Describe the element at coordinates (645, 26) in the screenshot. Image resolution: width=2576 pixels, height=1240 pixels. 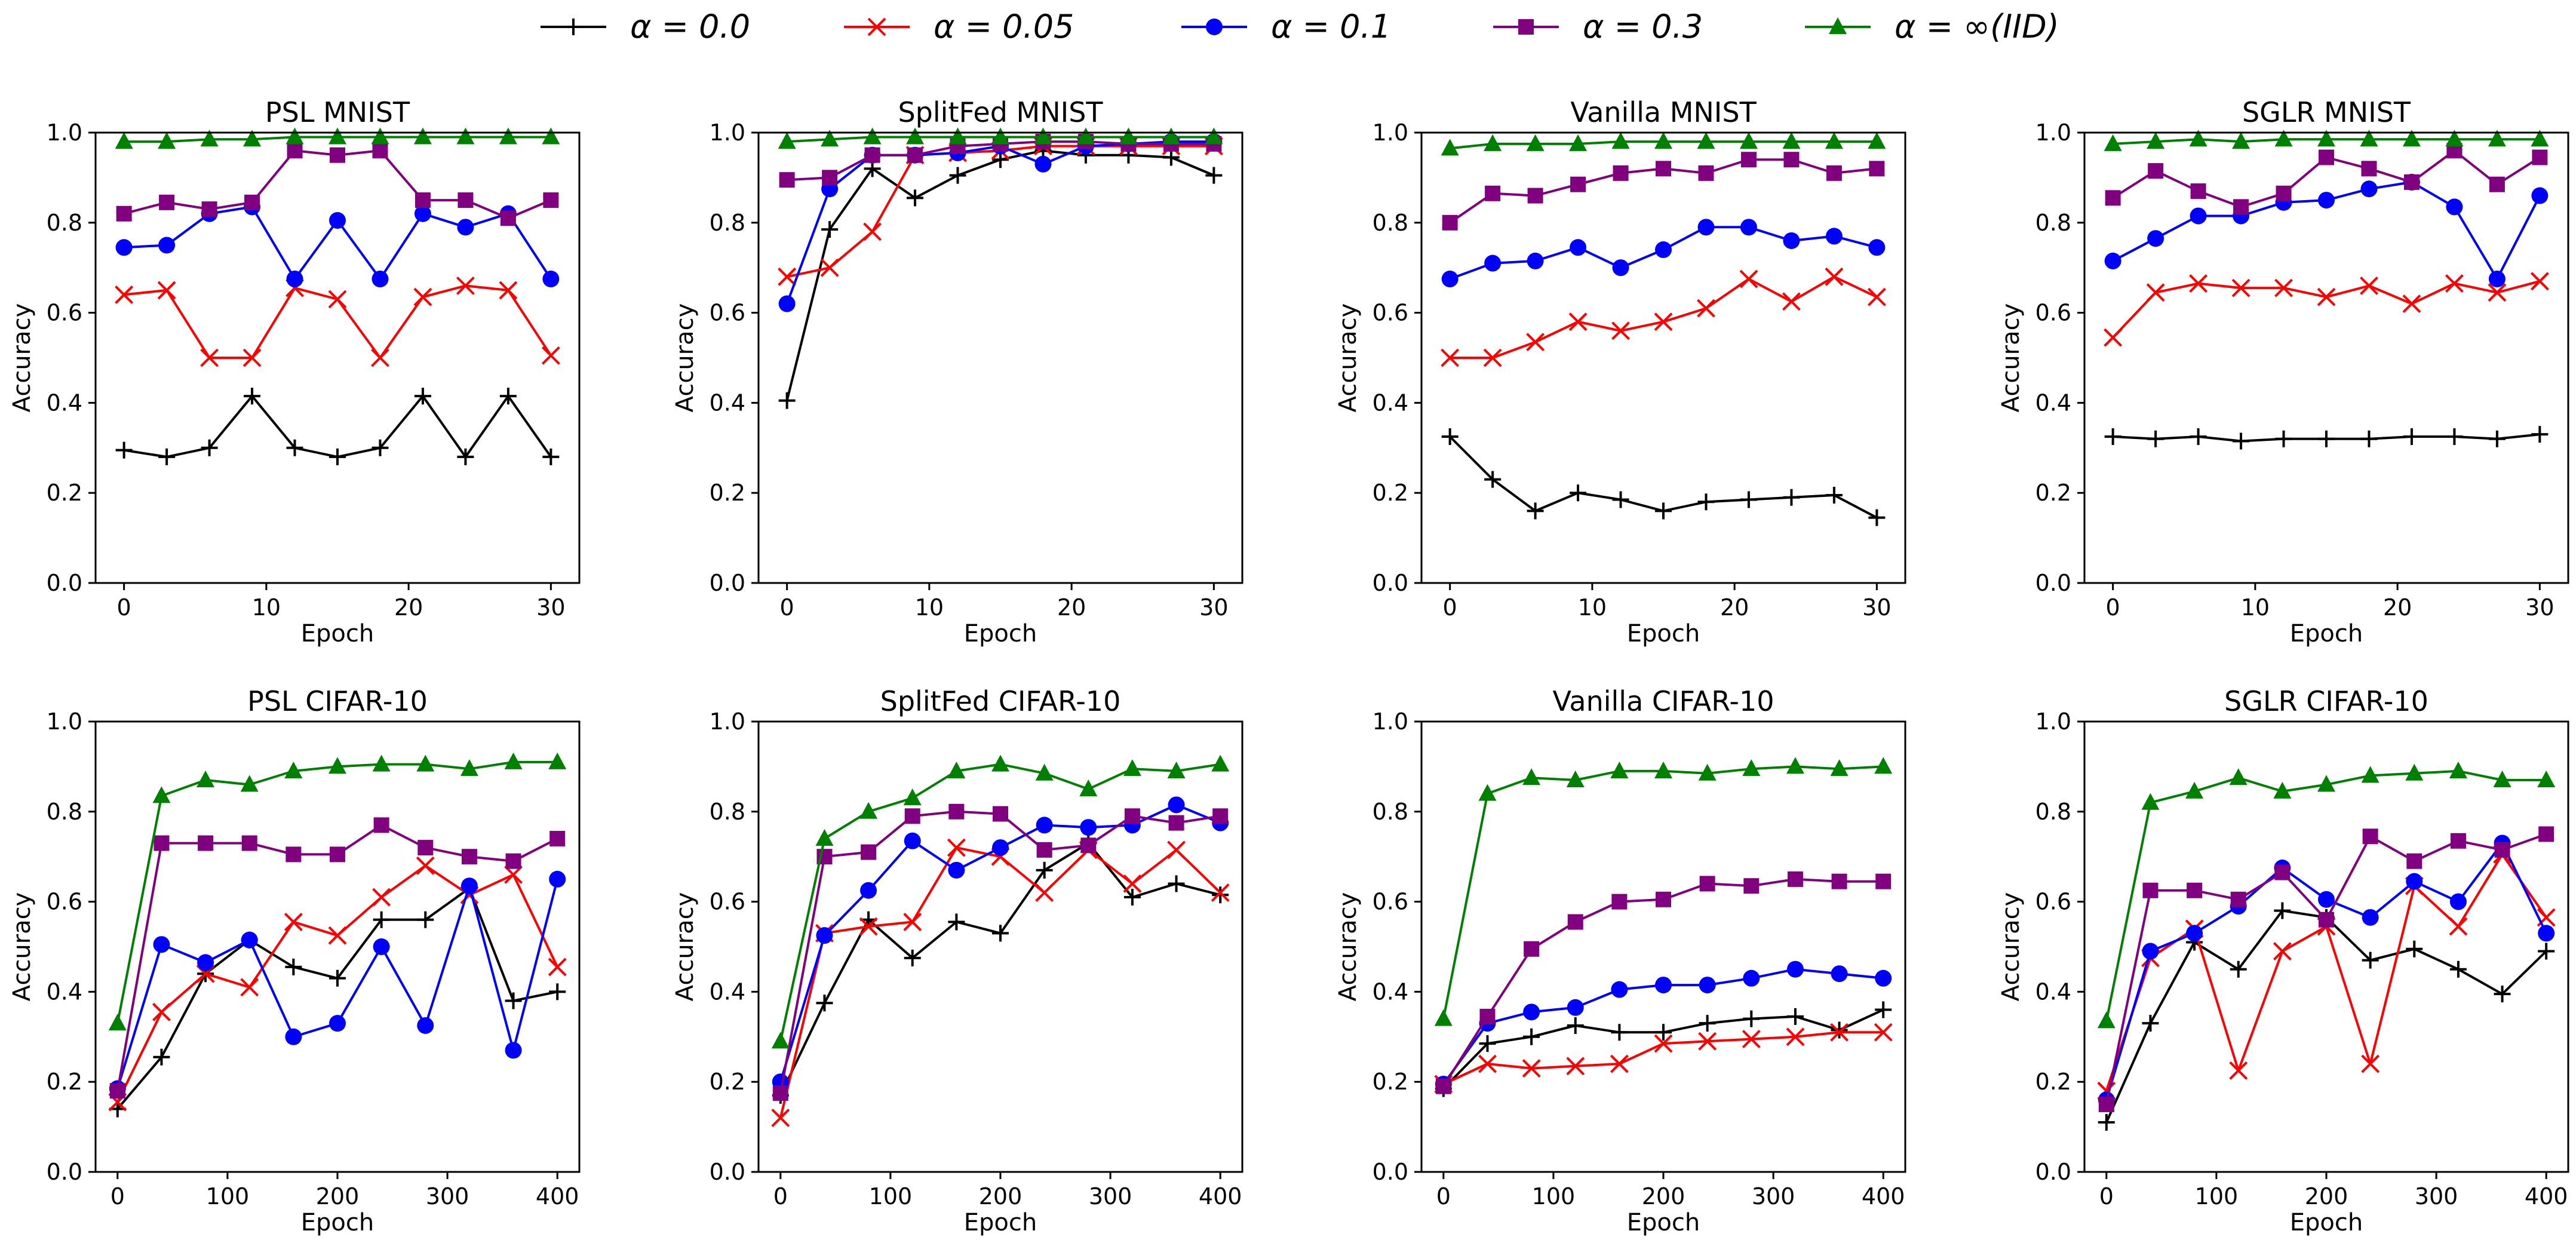
I see `legend-entry: α = 0.0` at that location.